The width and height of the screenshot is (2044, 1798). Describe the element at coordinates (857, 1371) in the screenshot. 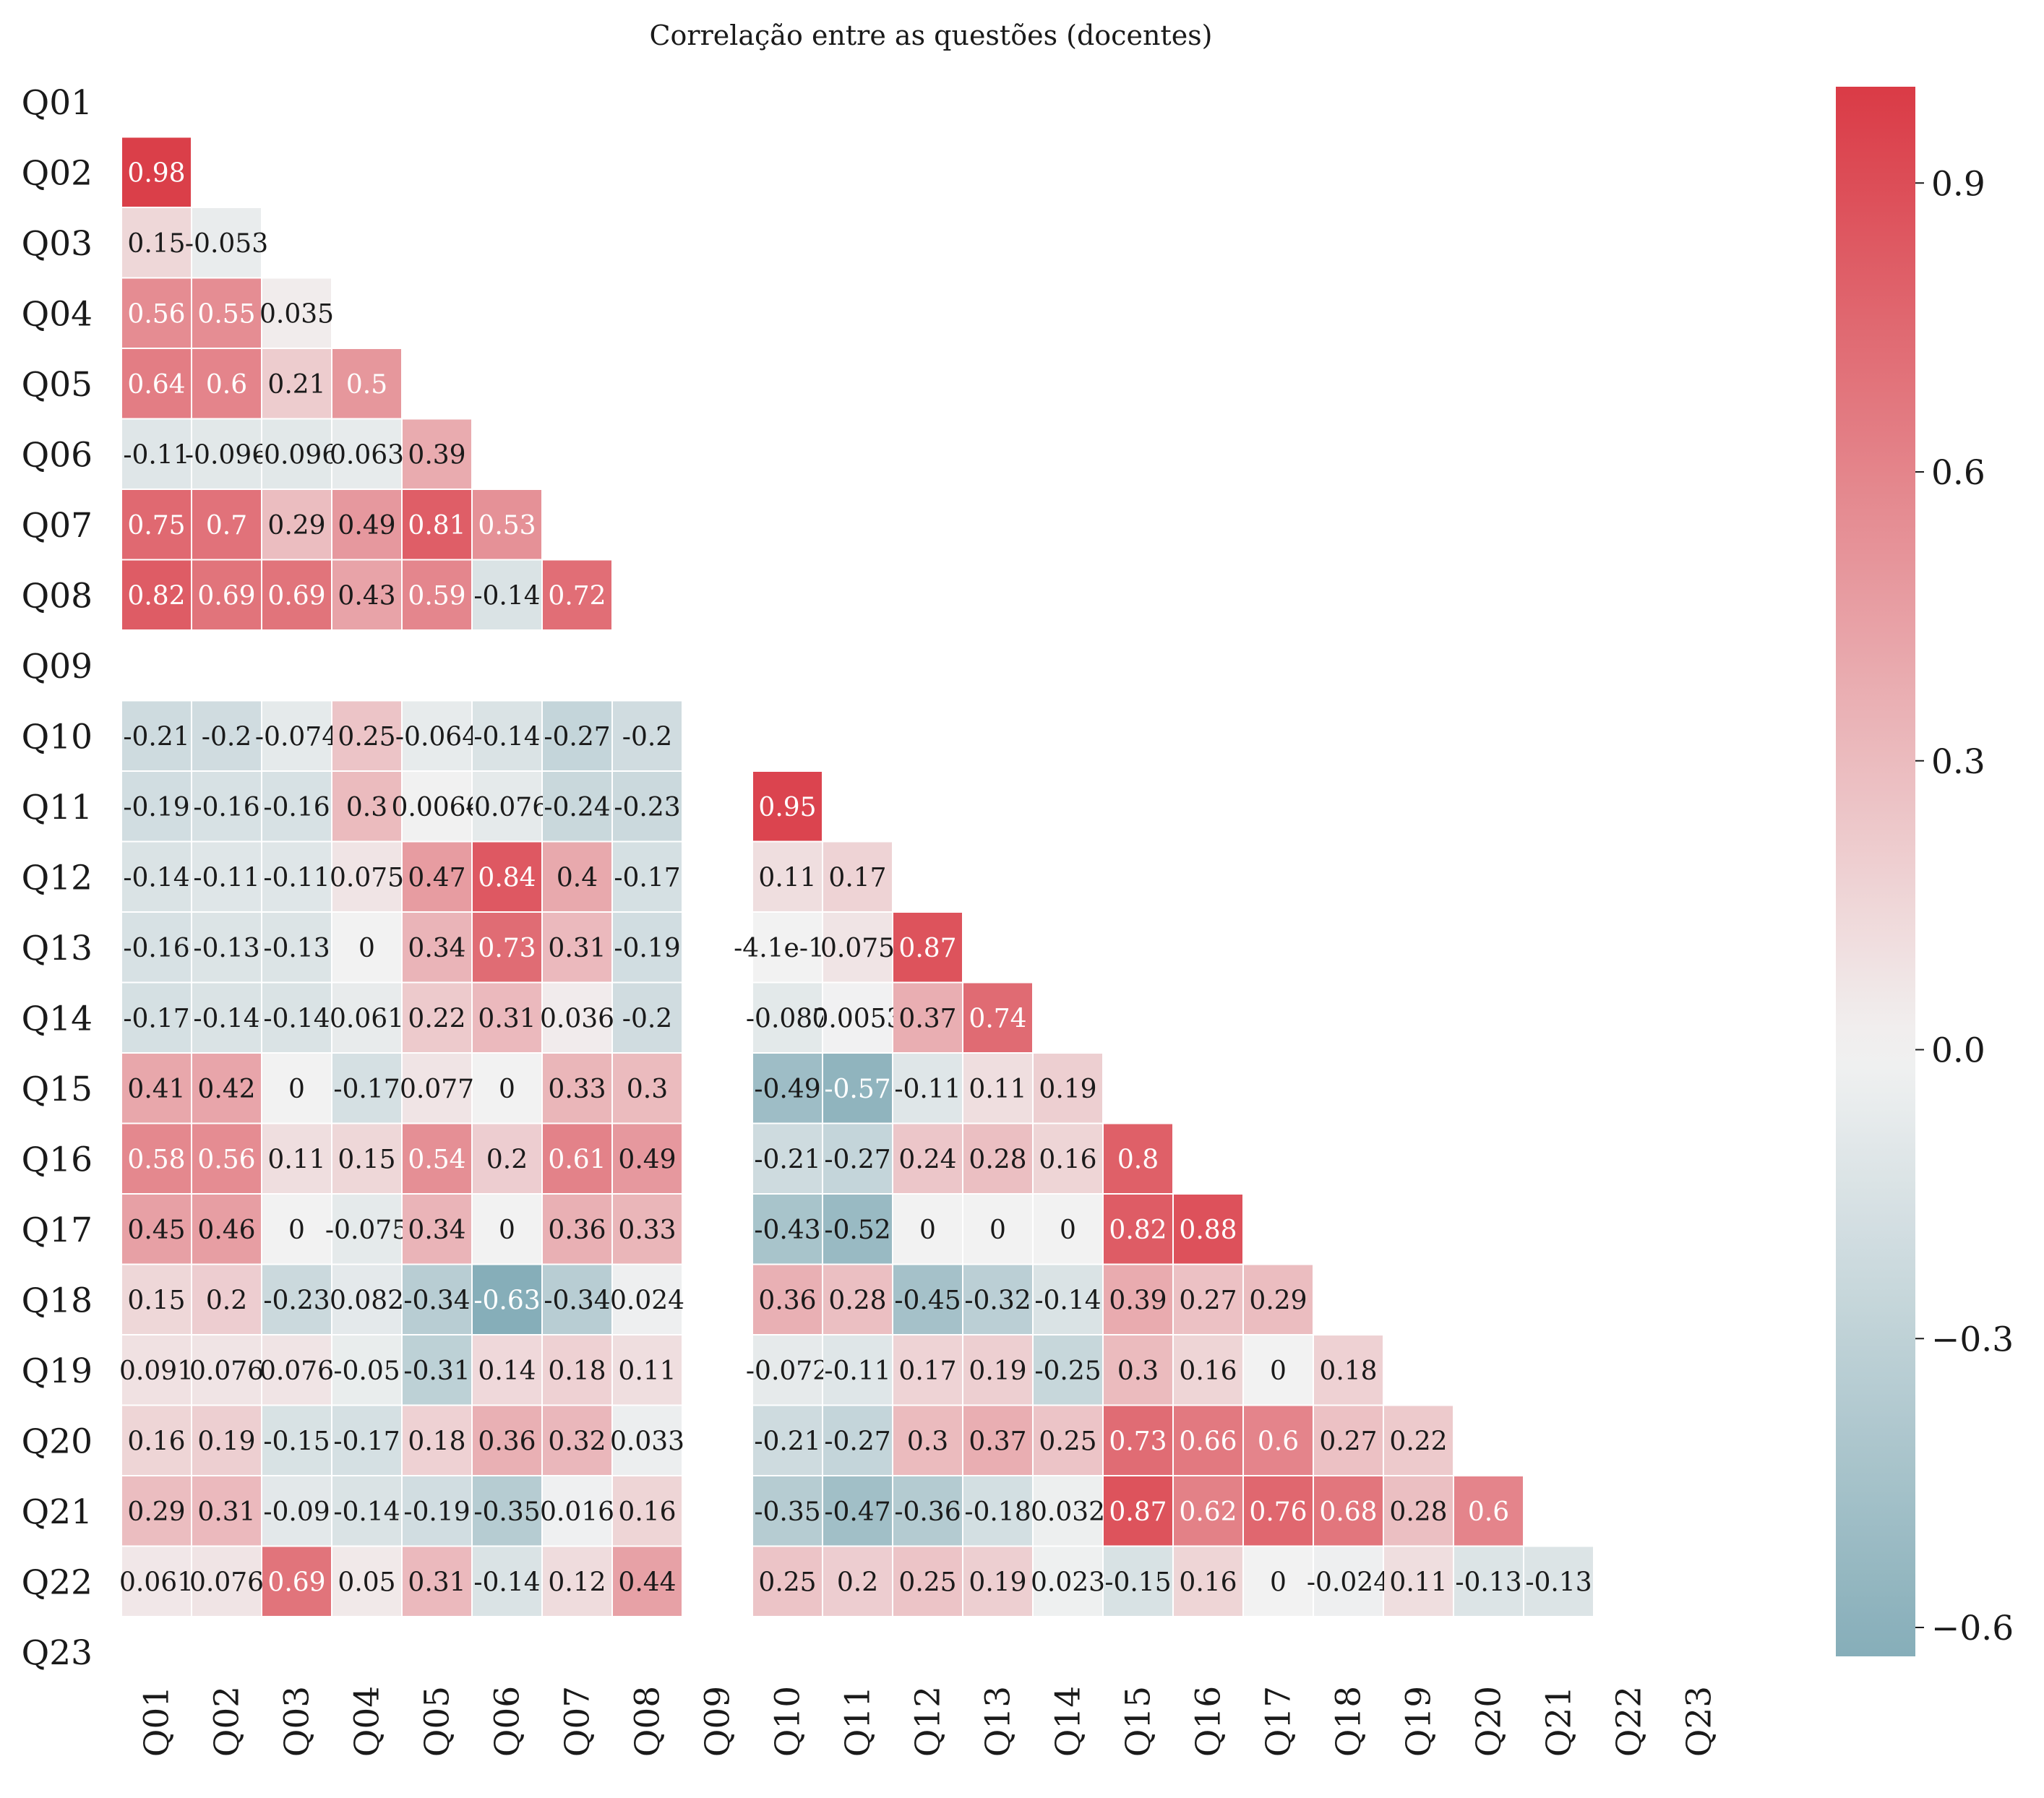

I see `heatmap-cell-label: -0.11` at that location.